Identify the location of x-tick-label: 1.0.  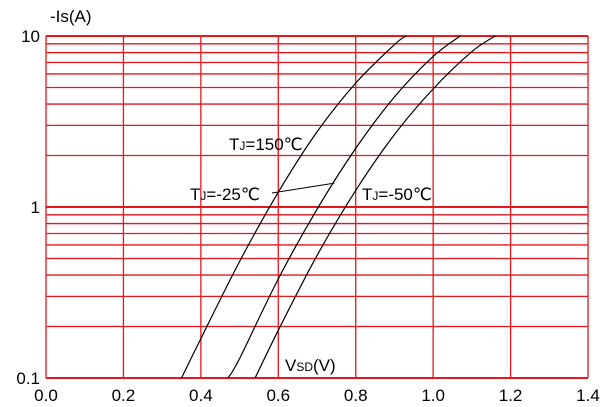
(433, 395).